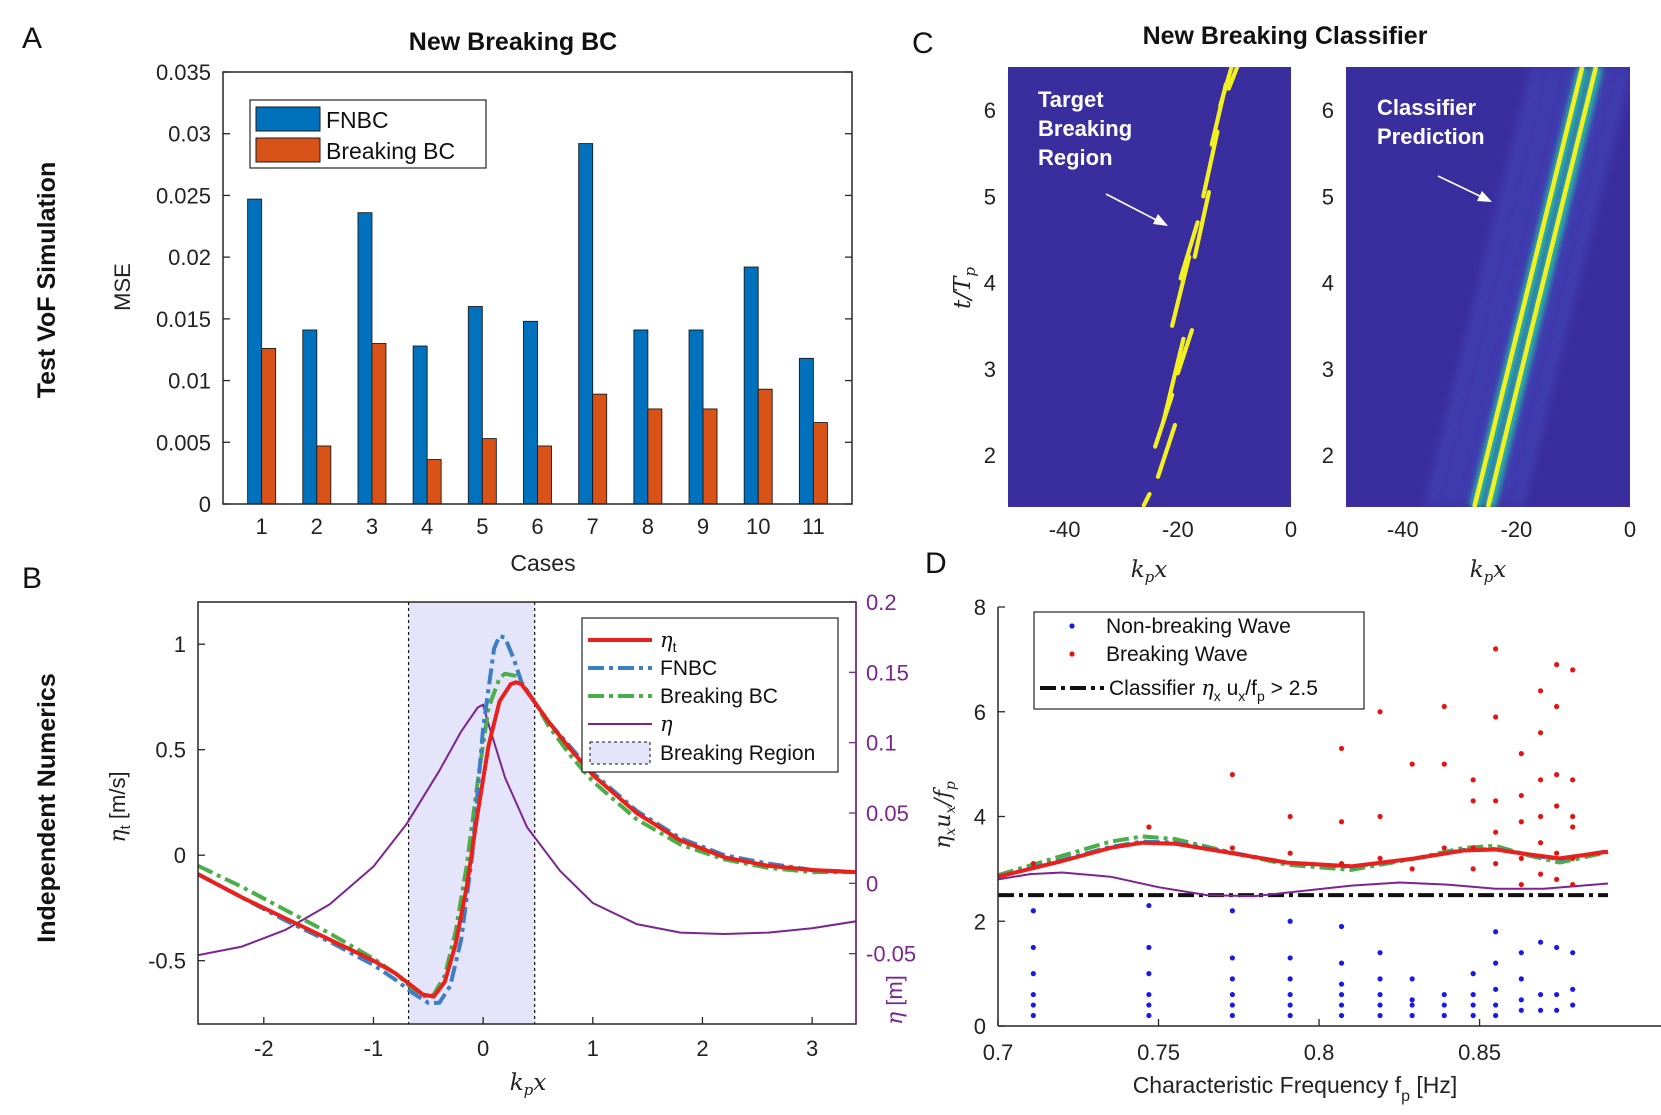 The width and height of the screenshot is (1661, 1115). I want to click on annotation-target-line2: Breaking, so click(1085, 128).